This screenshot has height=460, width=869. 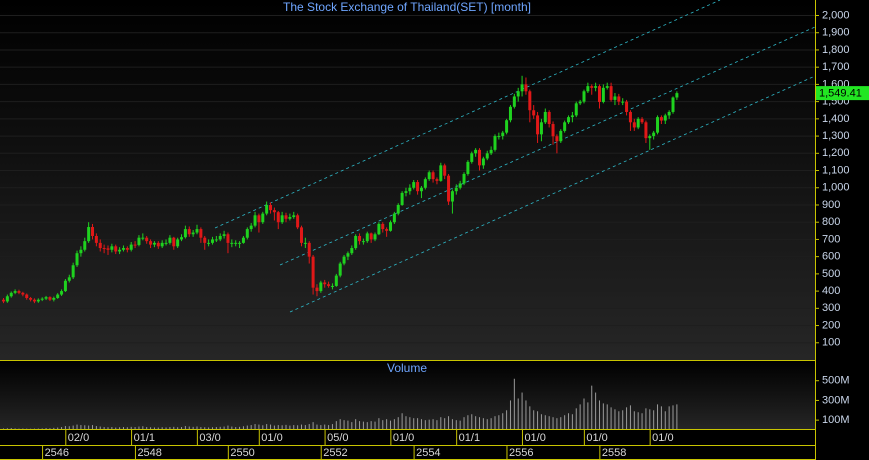 I want to click on y-tick-label: 2,000, so click(x=836, y=15).